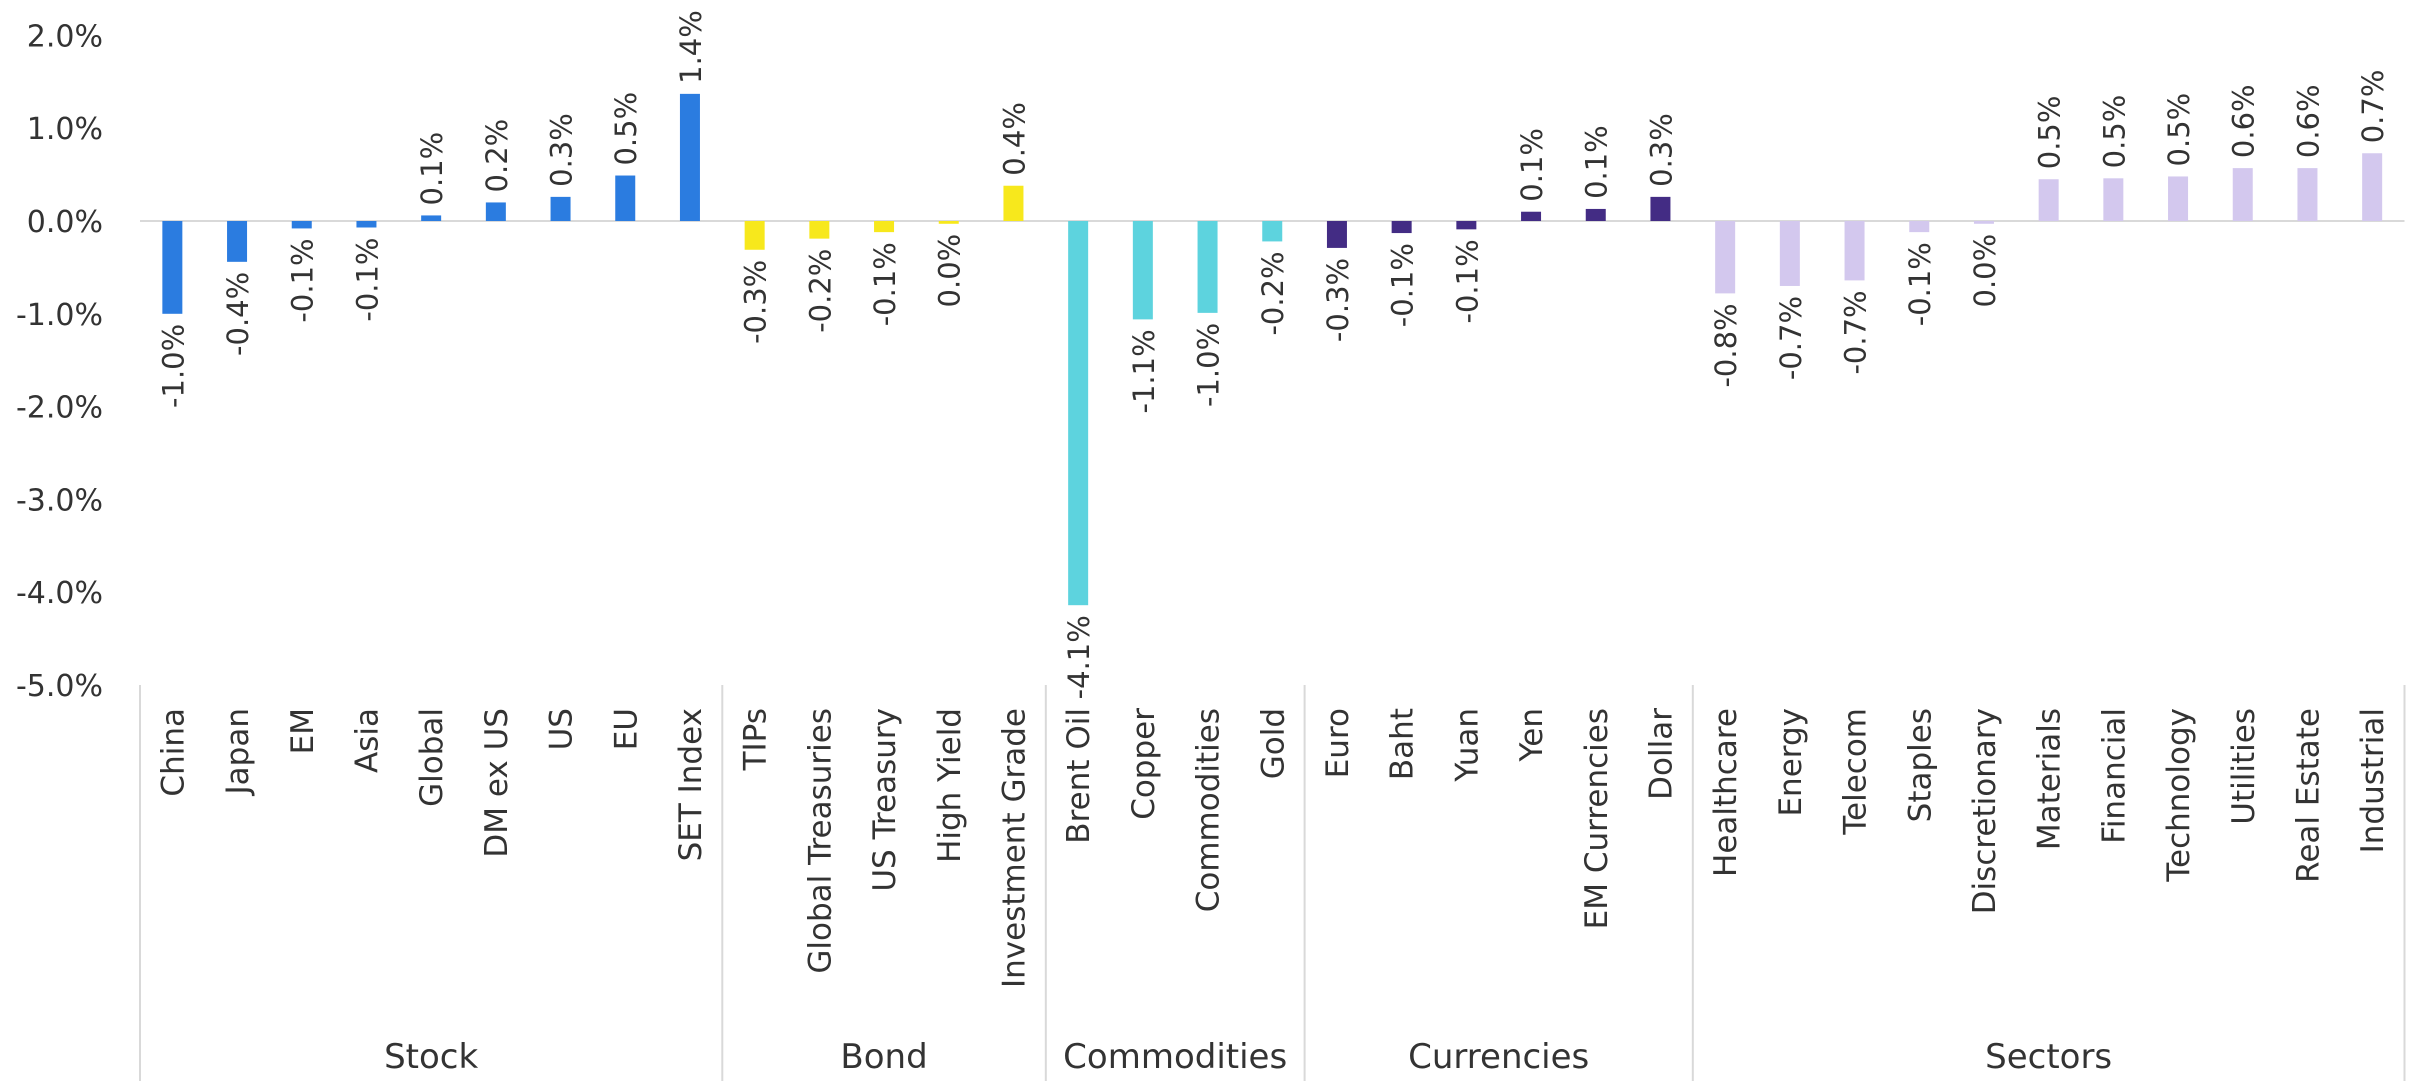  I want to click on bar-dollar, so click(1660, 208).